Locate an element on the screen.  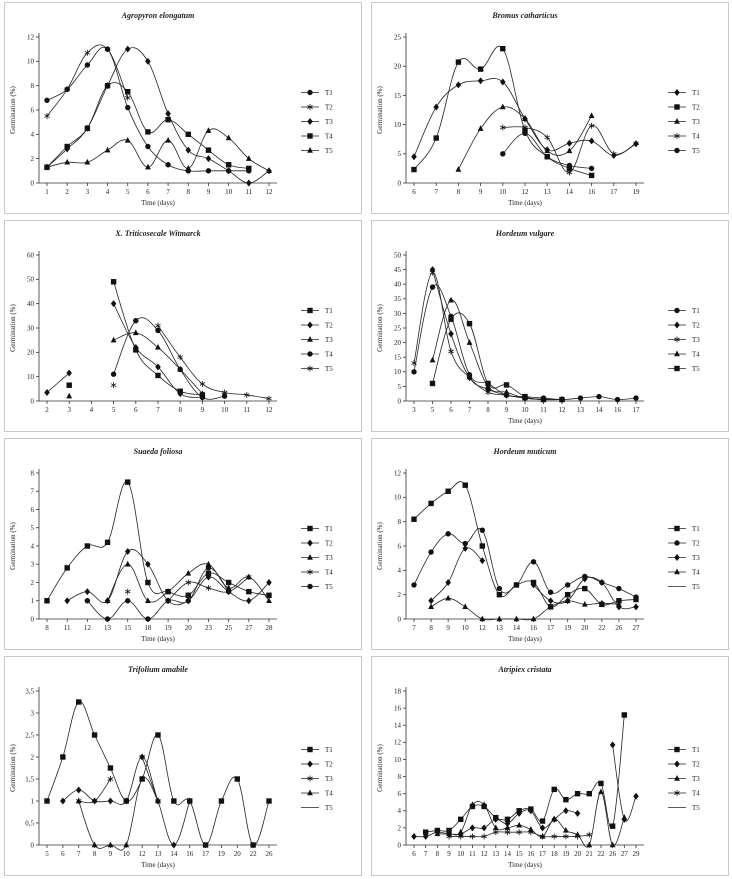
chart-title: X. Triticosecale Witmarck is located at coordinates (157, 233).